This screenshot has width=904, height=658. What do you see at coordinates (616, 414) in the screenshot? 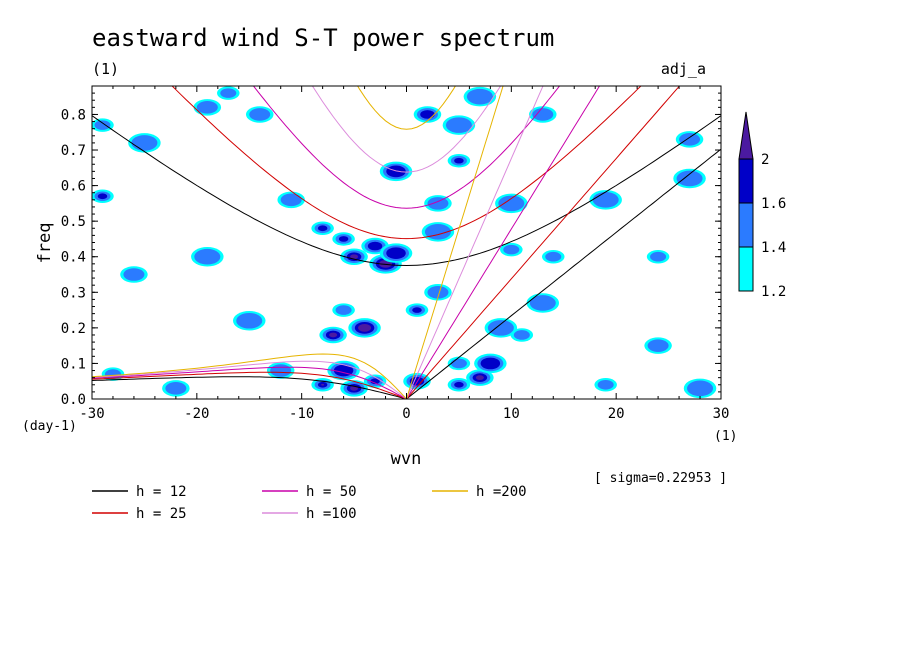
I see `x-tick-label: 20` at bounding box center [616, 414].